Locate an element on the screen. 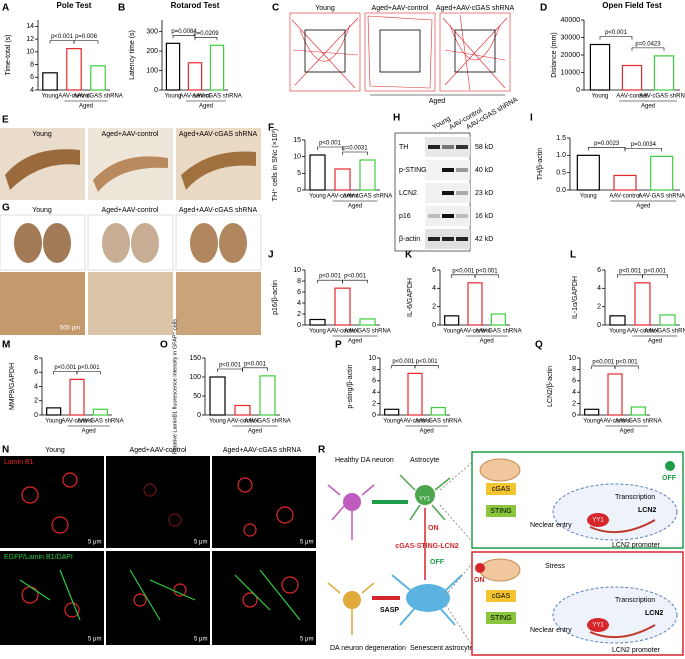  panel-letter: E is located at coordinates (5, 120).